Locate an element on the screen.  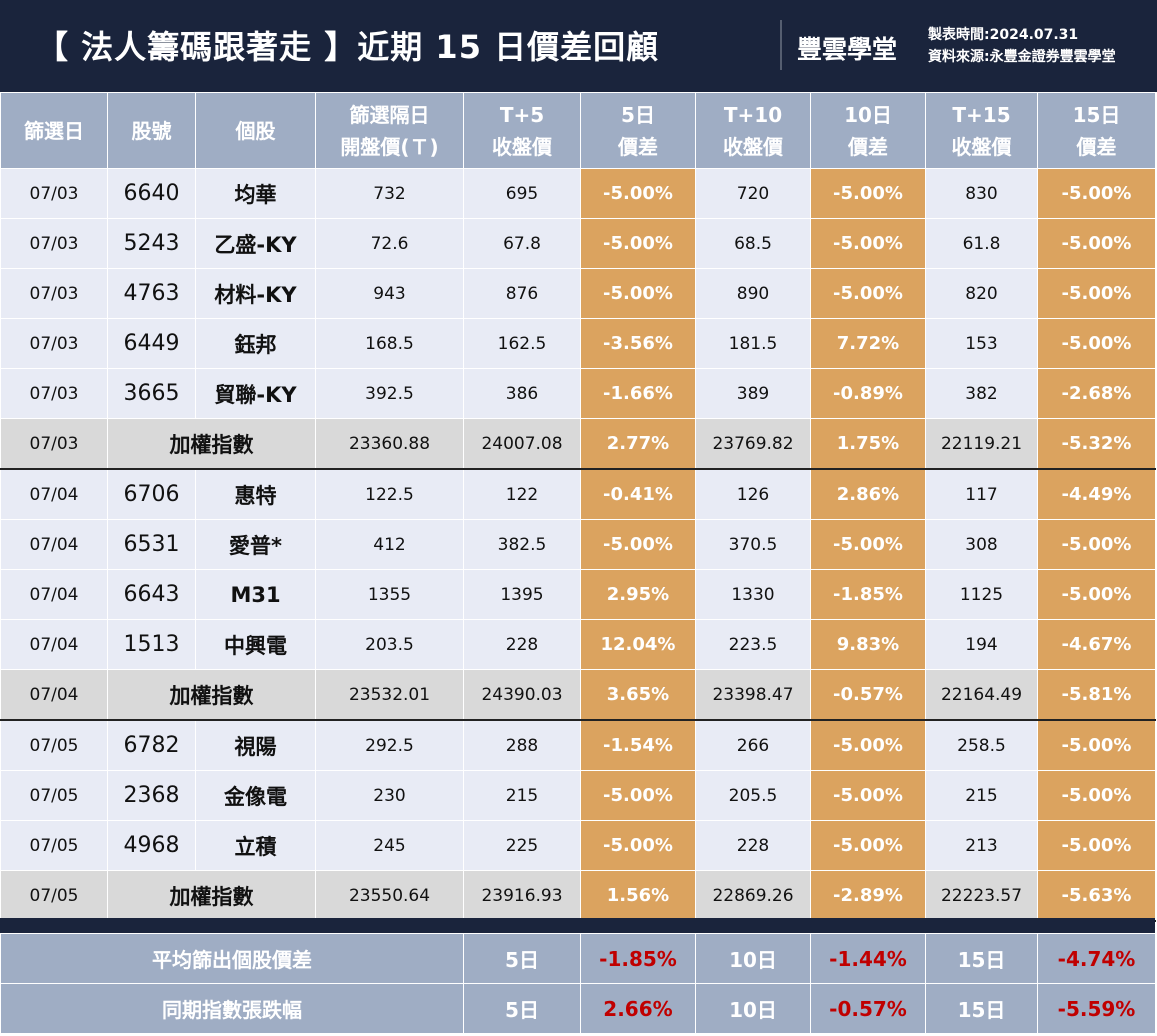
cell: 943 is located at coordinates (389, 293).